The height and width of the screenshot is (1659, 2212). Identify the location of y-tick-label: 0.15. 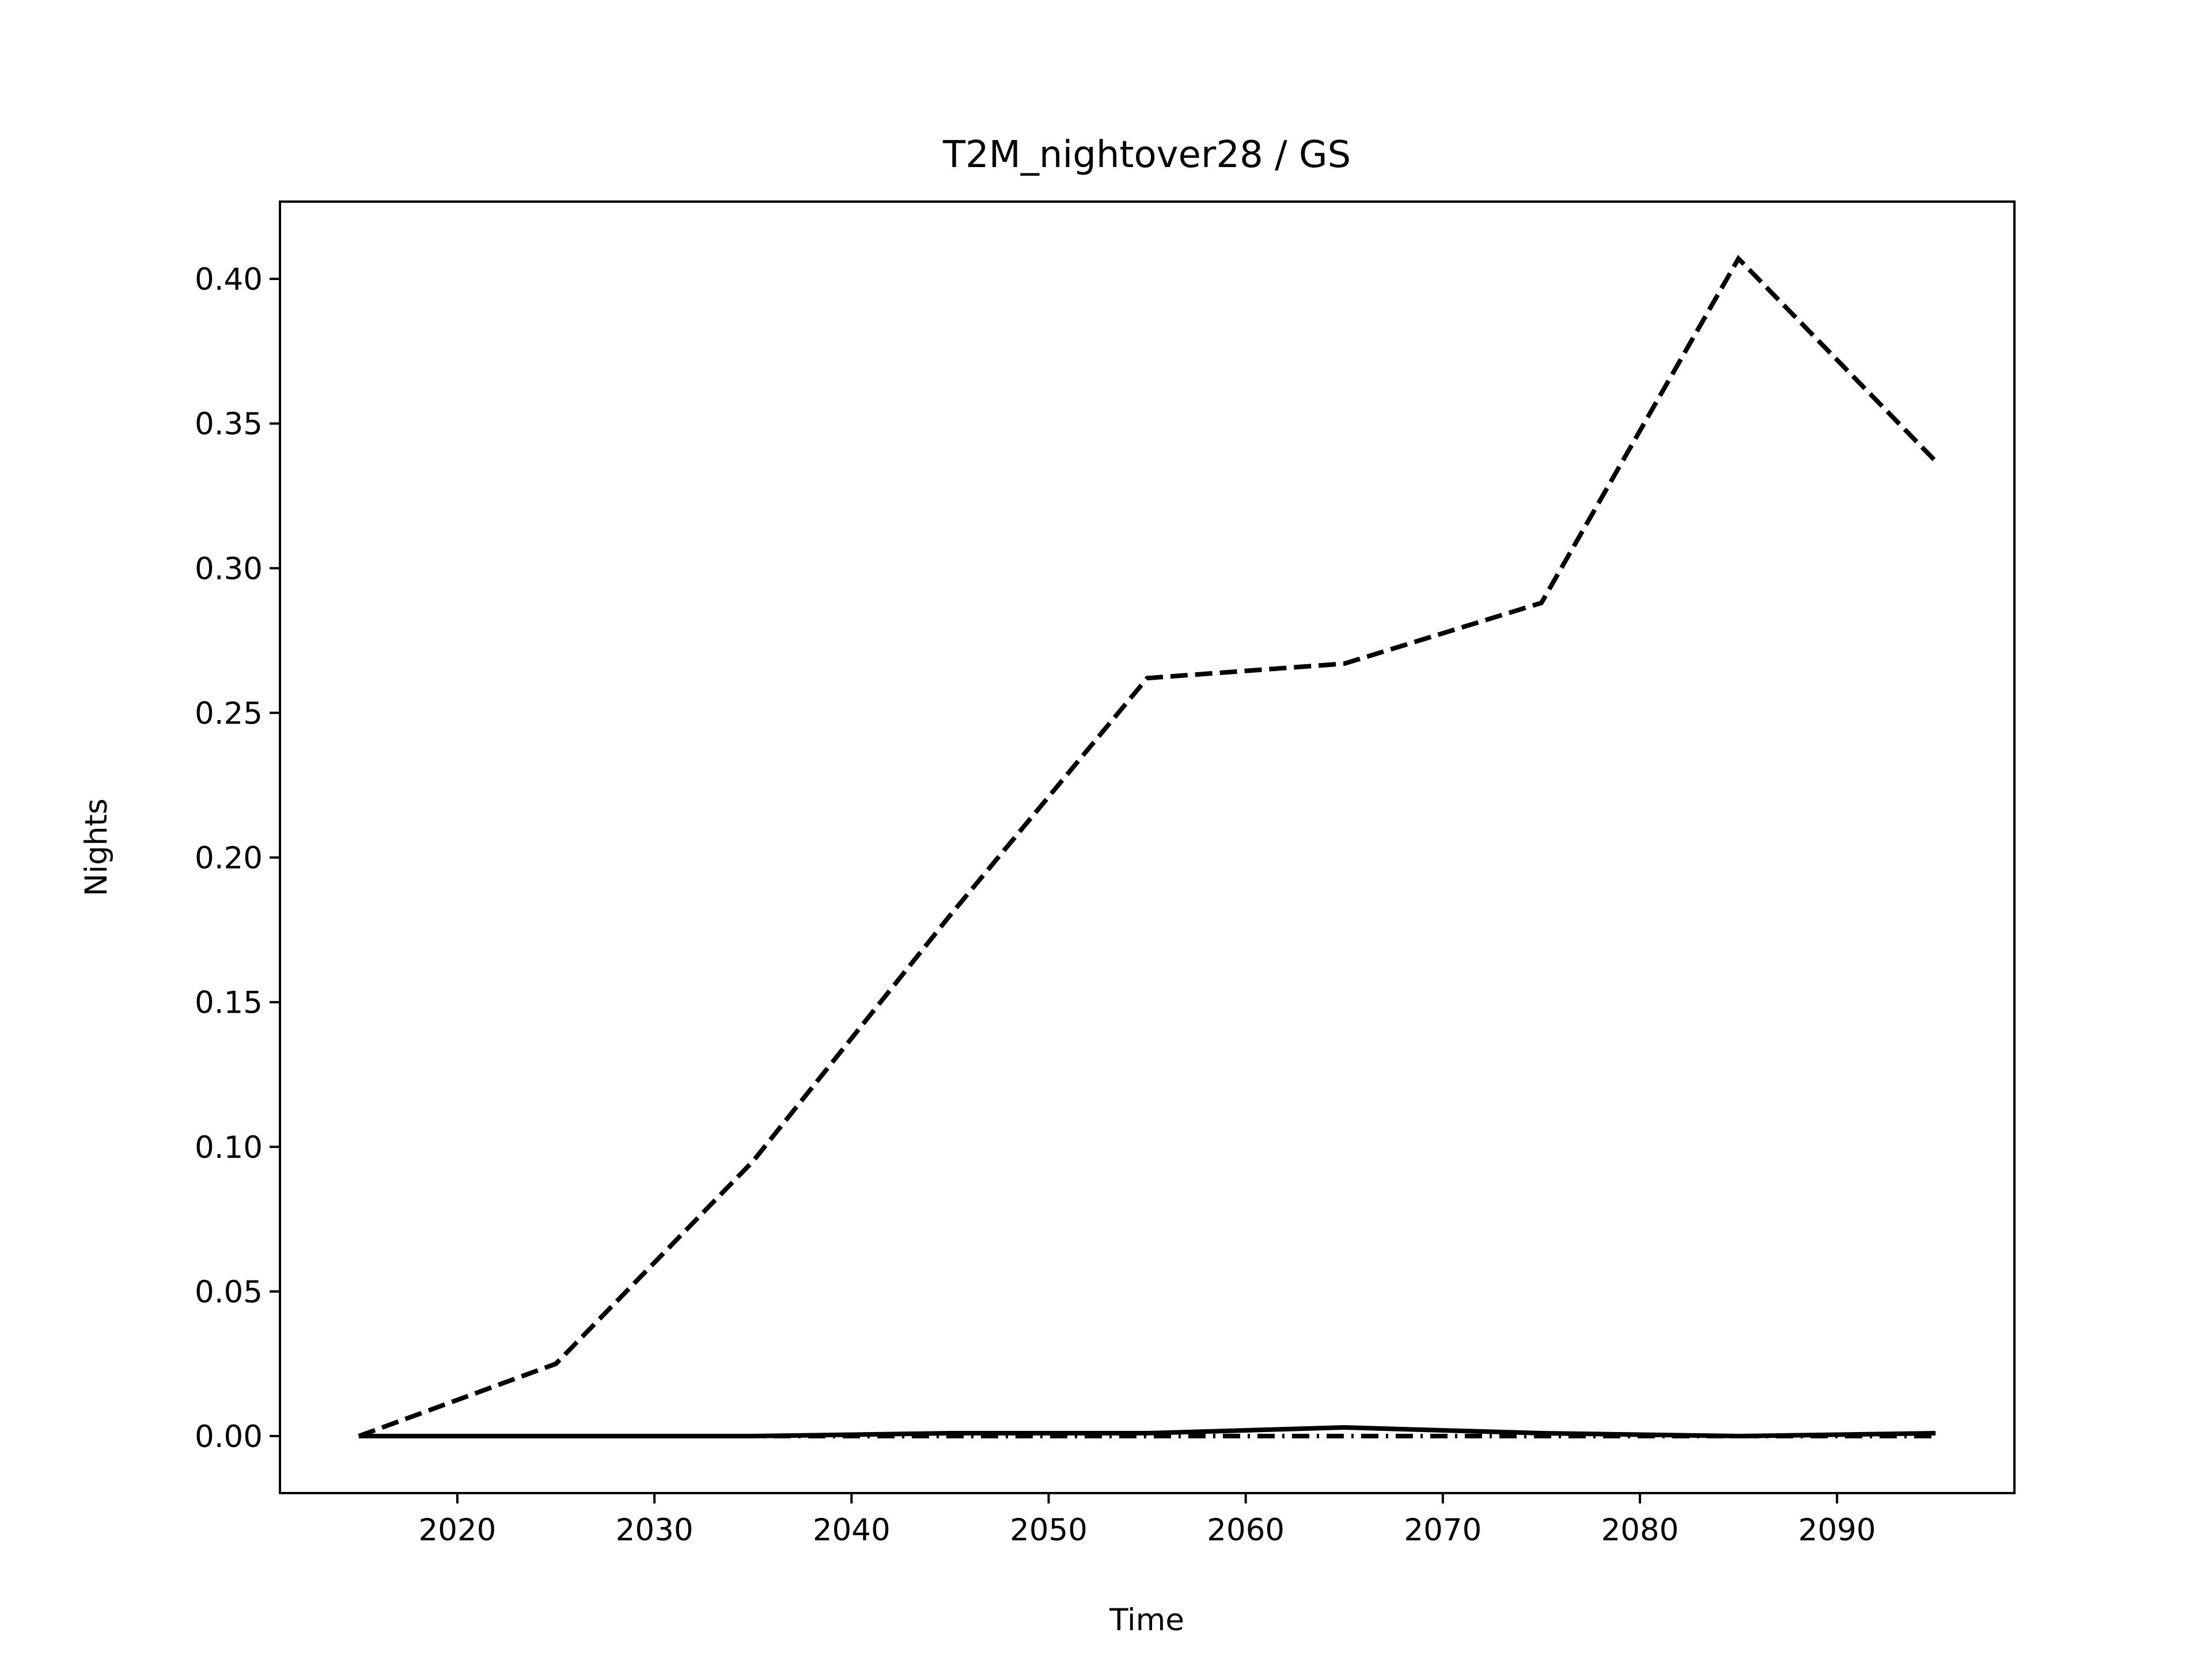
(229, 1003).